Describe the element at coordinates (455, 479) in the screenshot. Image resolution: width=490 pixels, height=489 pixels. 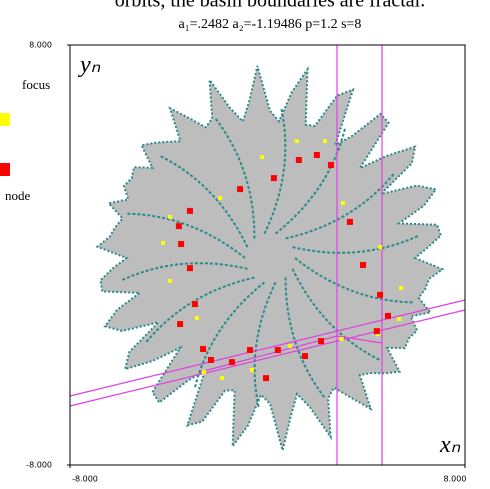
I see `x-tick-label: 8.000` at that location.